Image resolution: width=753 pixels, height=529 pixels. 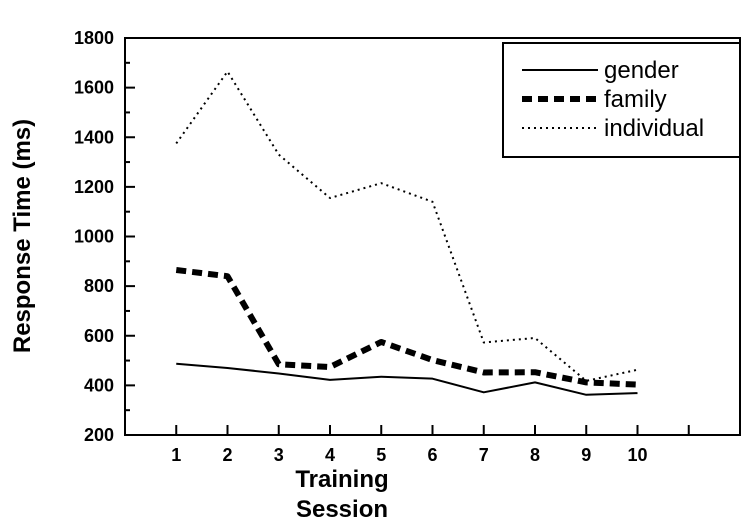 I want to click on x-tick-label: 4, so click(x=330, y=455).